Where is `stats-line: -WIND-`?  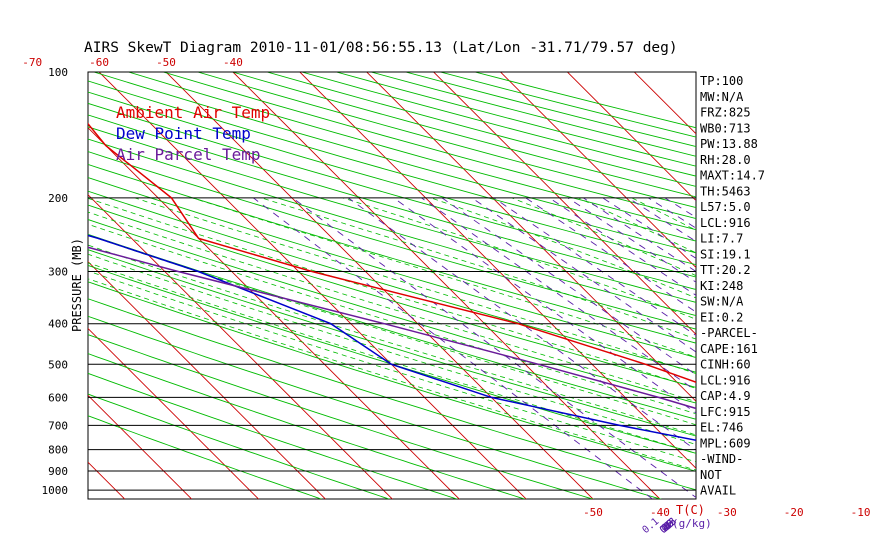
stats-line: -WIND- is located at coordinates (721, 459).